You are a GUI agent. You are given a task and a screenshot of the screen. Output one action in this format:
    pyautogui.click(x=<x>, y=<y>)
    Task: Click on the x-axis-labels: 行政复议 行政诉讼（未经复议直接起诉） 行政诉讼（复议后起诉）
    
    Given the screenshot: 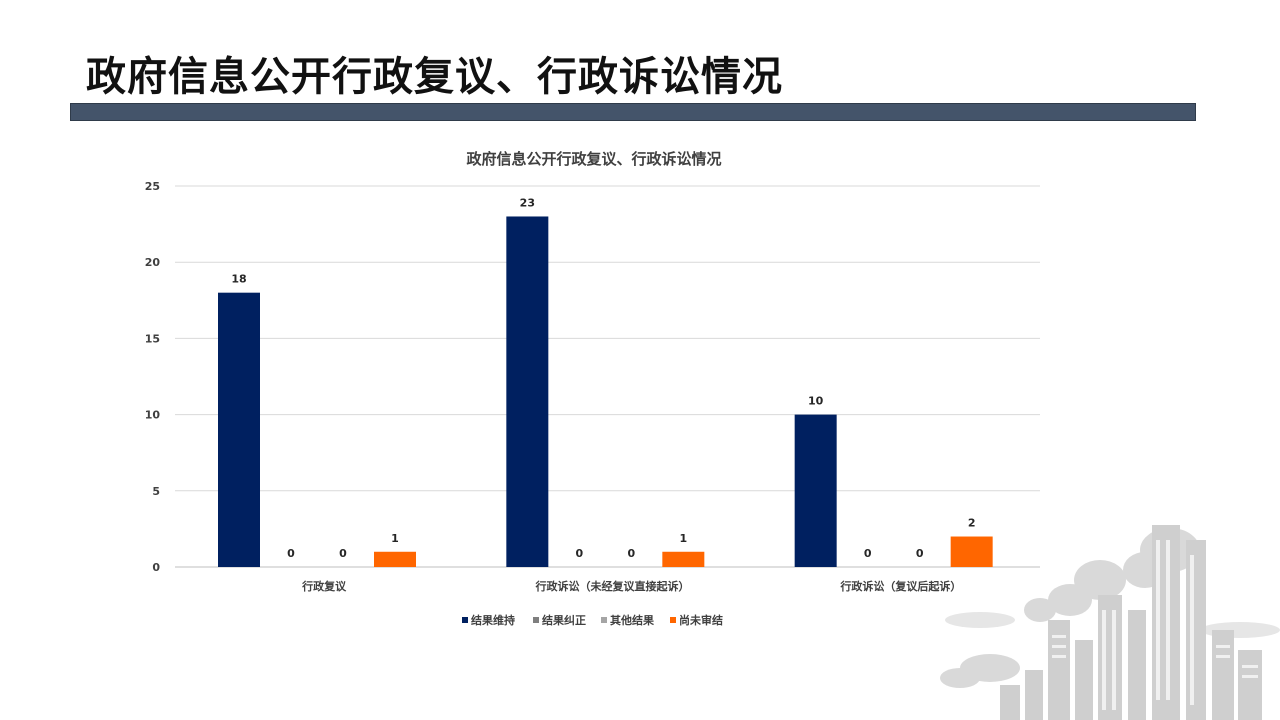 What is the action you would take?
    pyautogui.click(x=631, y=586)
    